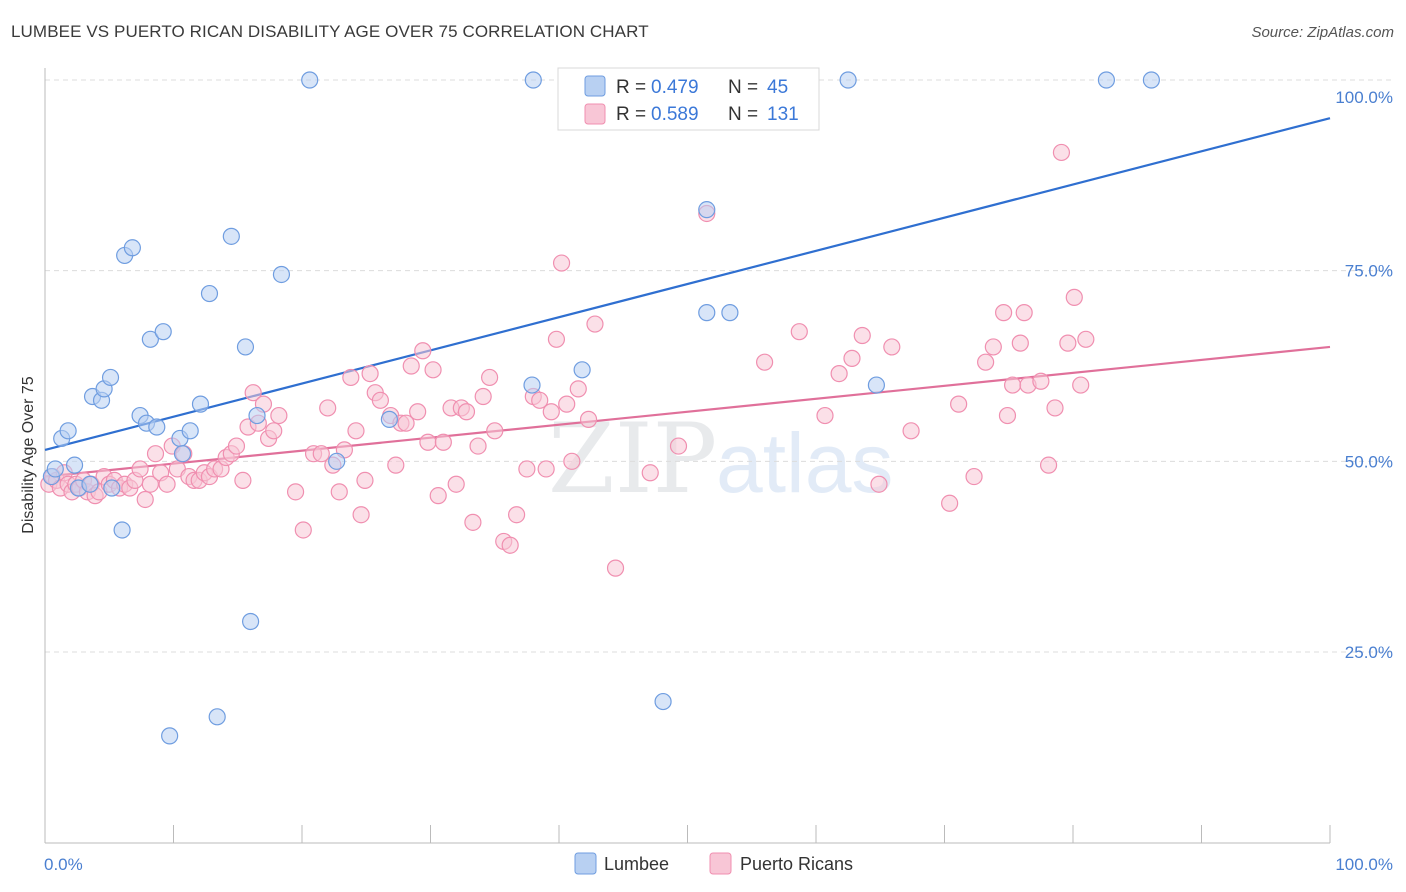 The image size is (1406, 892). Describe the element at coordinates (1369, 461) in the screenshot. I see `y-tick-label: 50.0%` at that location.